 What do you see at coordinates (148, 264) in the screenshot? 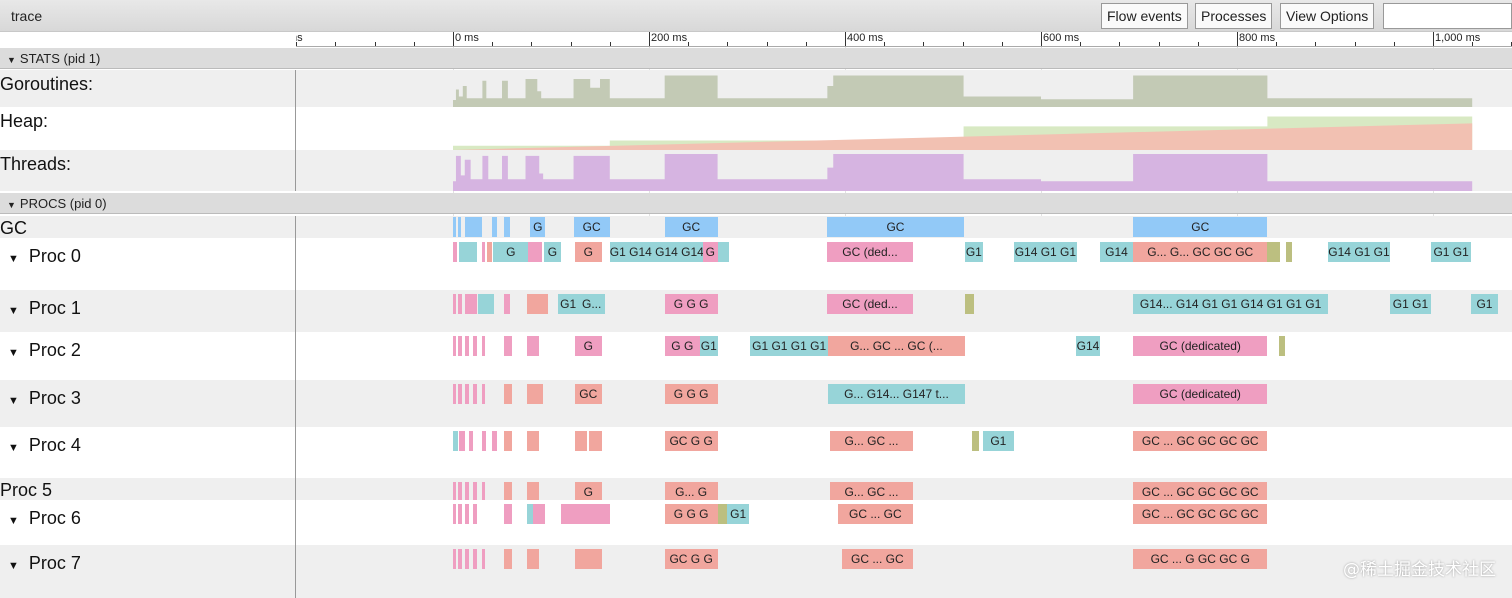
I see `proc-0-label: ▼ Proc 0` at bounding box center [148, 264].